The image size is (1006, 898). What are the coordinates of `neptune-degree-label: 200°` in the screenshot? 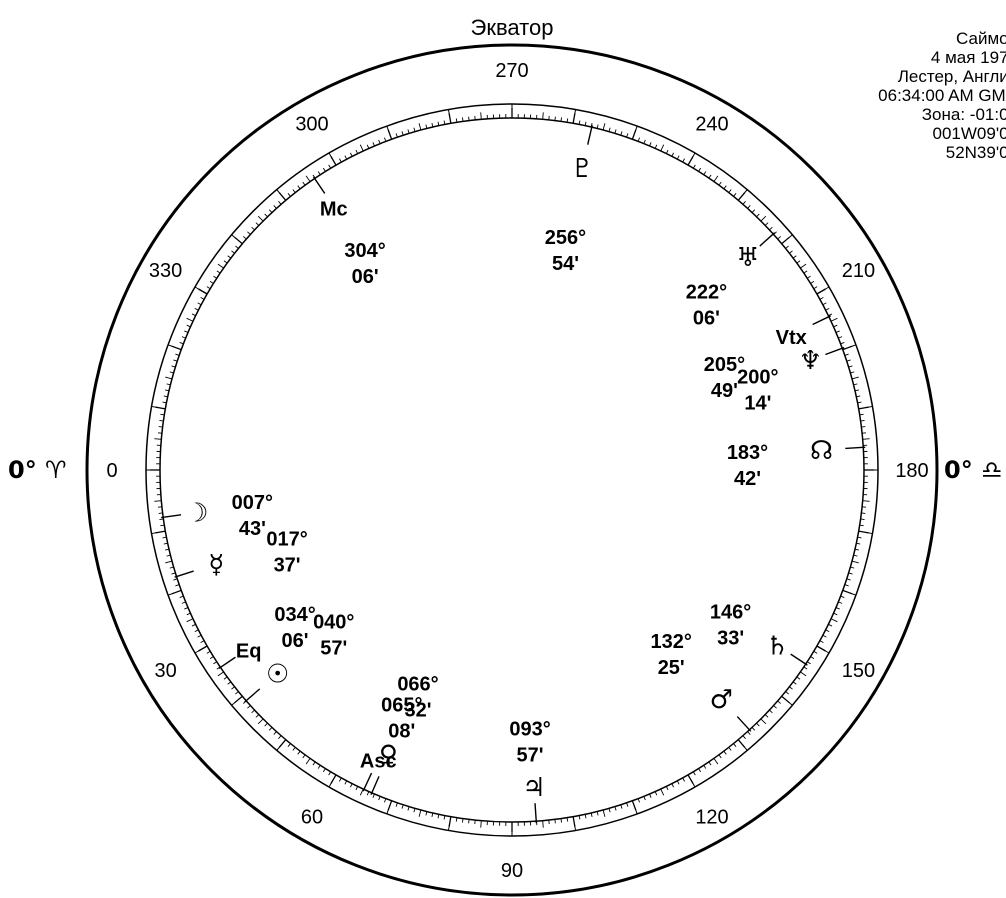 It's located at (757, 377).